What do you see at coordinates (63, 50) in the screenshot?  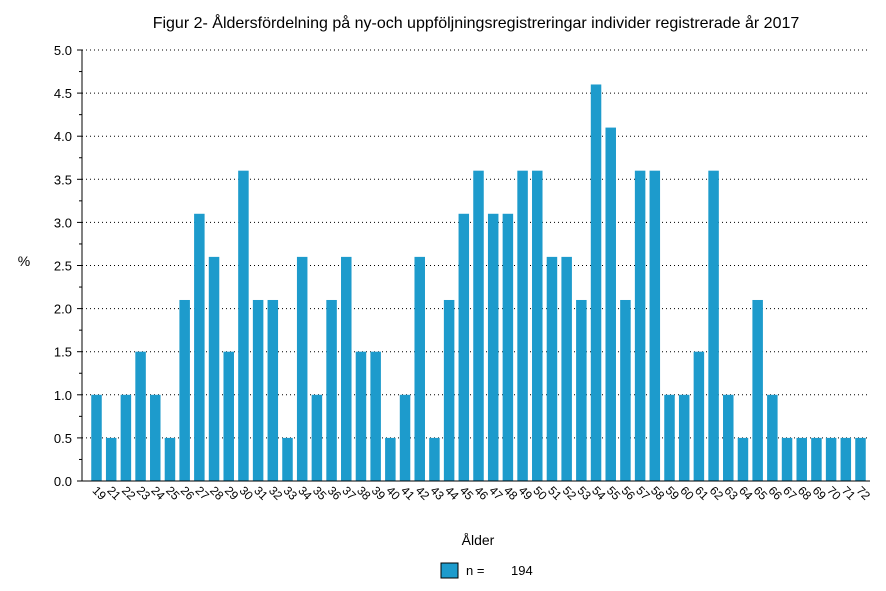 I see `y-tick-label: 5.0` at bounding box center [63, 50].